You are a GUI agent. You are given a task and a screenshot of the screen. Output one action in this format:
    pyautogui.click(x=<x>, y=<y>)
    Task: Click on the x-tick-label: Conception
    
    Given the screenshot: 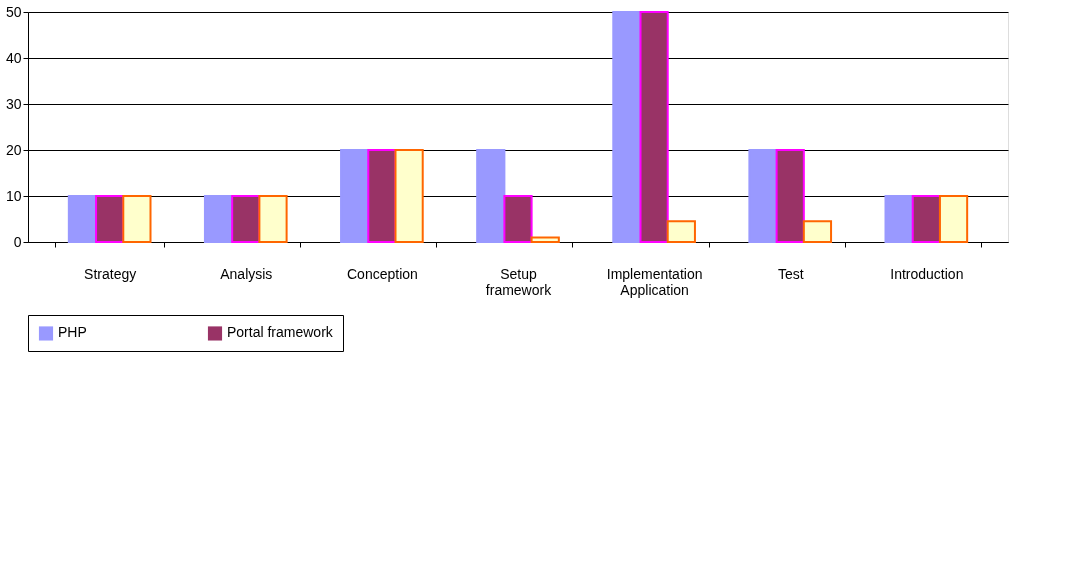 What is the action you would take?
    pyautogui.click(x=382, y=273)
    